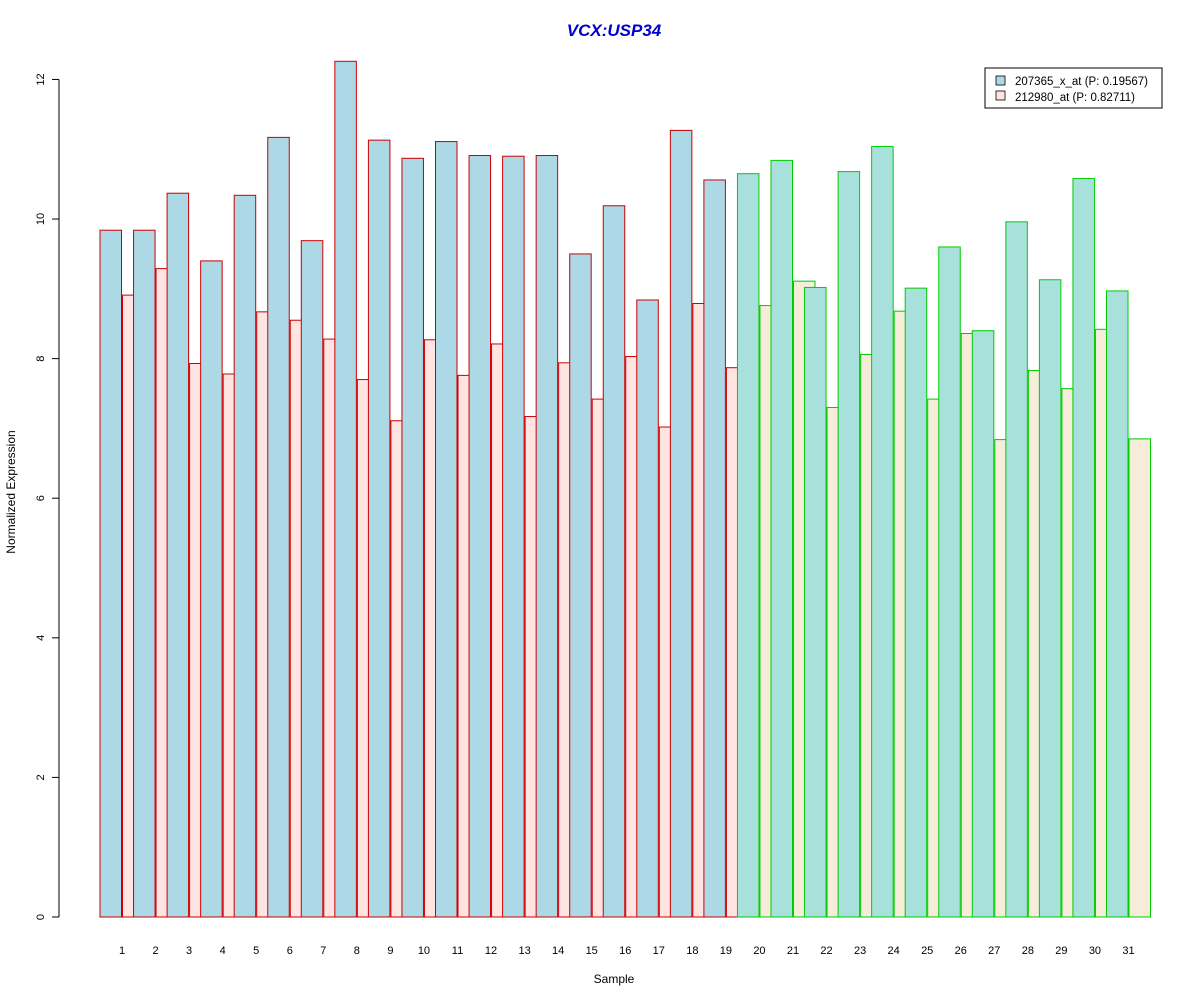 Image resolution: width=1200 pixels, height=1000 pixels. Describe the element at coordinates (592, 951) in the screenshot. I see `x-tick-label: 15` at that location.